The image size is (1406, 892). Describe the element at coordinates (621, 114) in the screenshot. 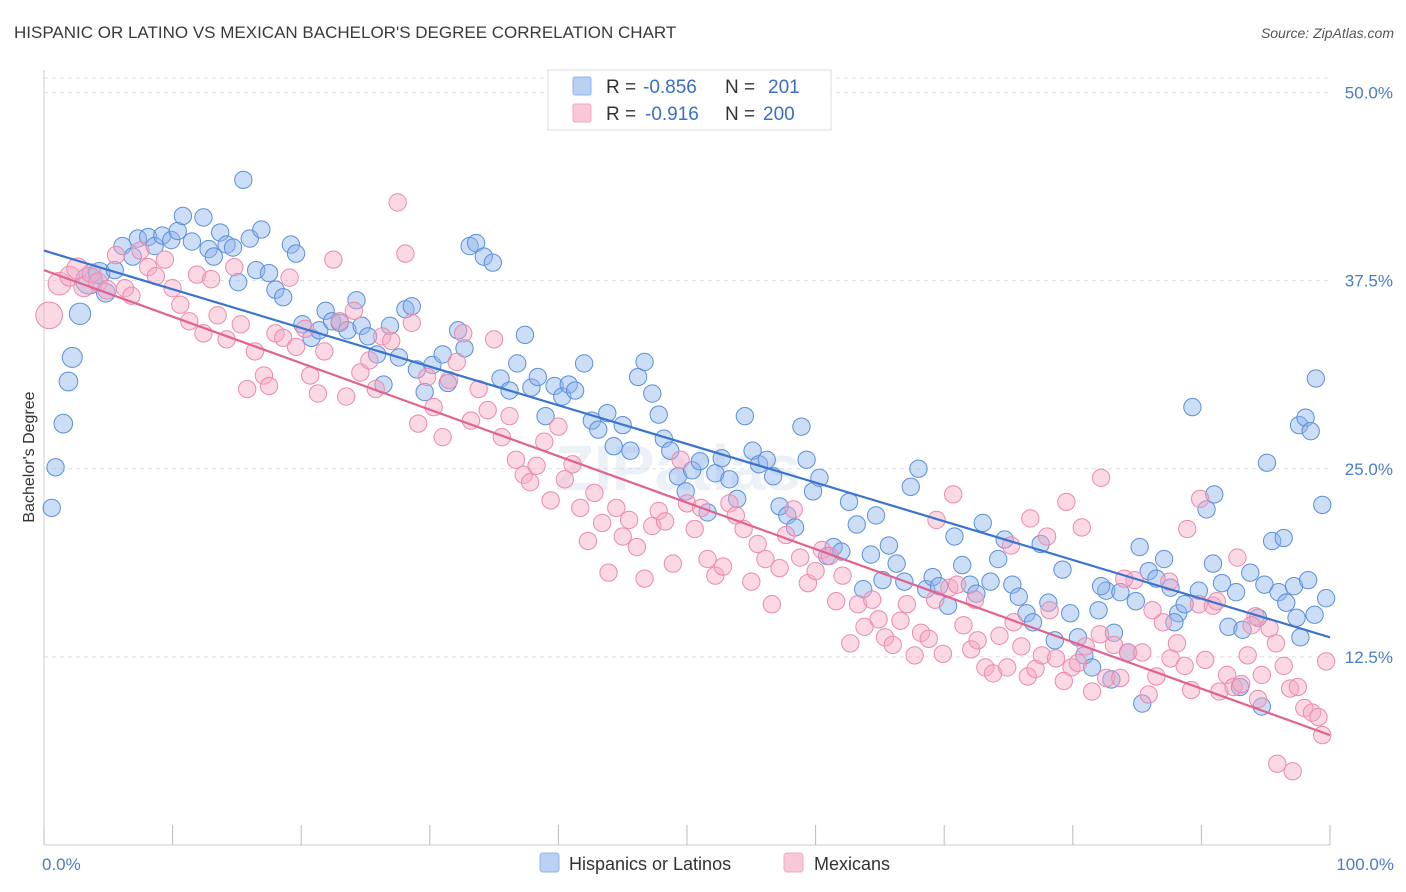

I see `legend-r-label-mexicans: R =` at that location.